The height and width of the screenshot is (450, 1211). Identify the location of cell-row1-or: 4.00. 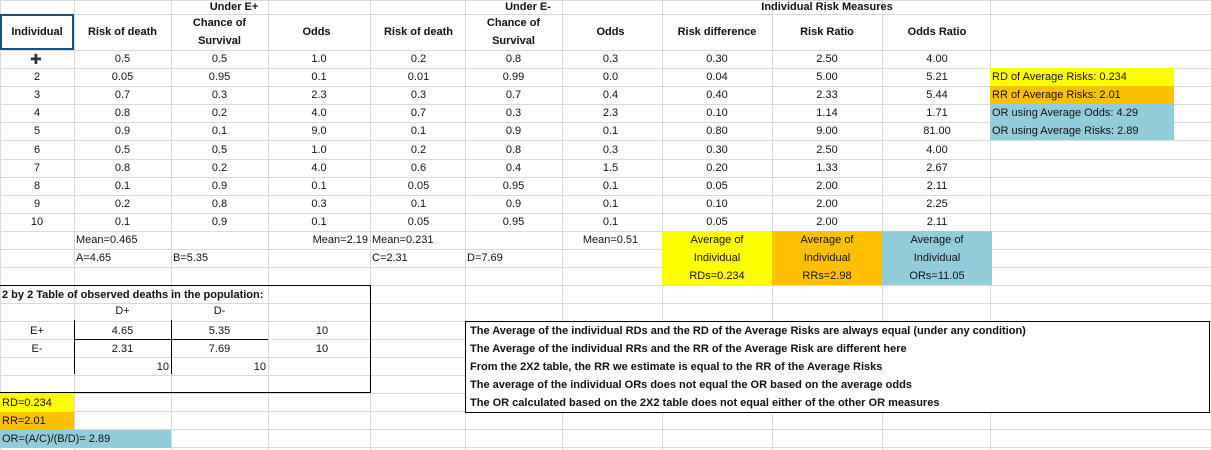
(937, 59).